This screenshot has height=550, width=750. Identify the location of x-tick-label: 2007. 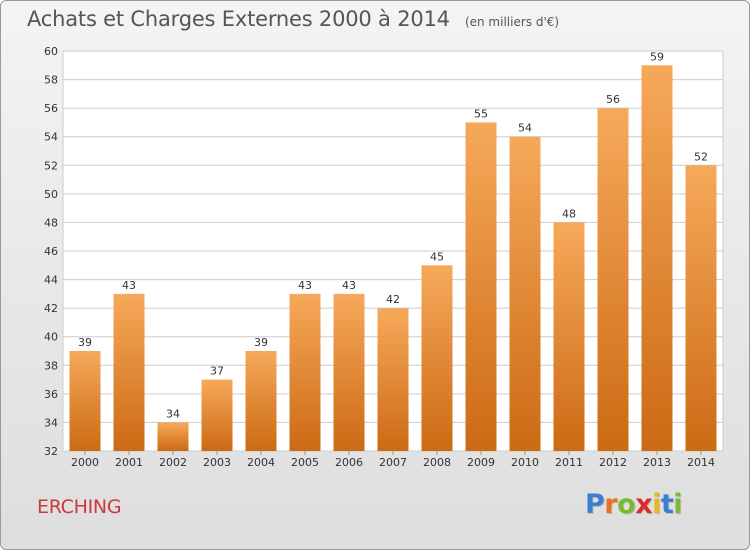
(393, 462).